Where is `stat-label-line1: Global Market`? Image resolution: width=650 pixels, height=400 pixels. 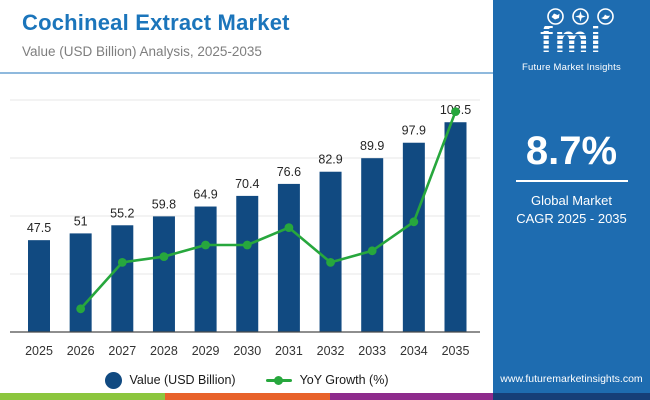 stat-label-line1: Global Market is located at coordinates (571, 200).